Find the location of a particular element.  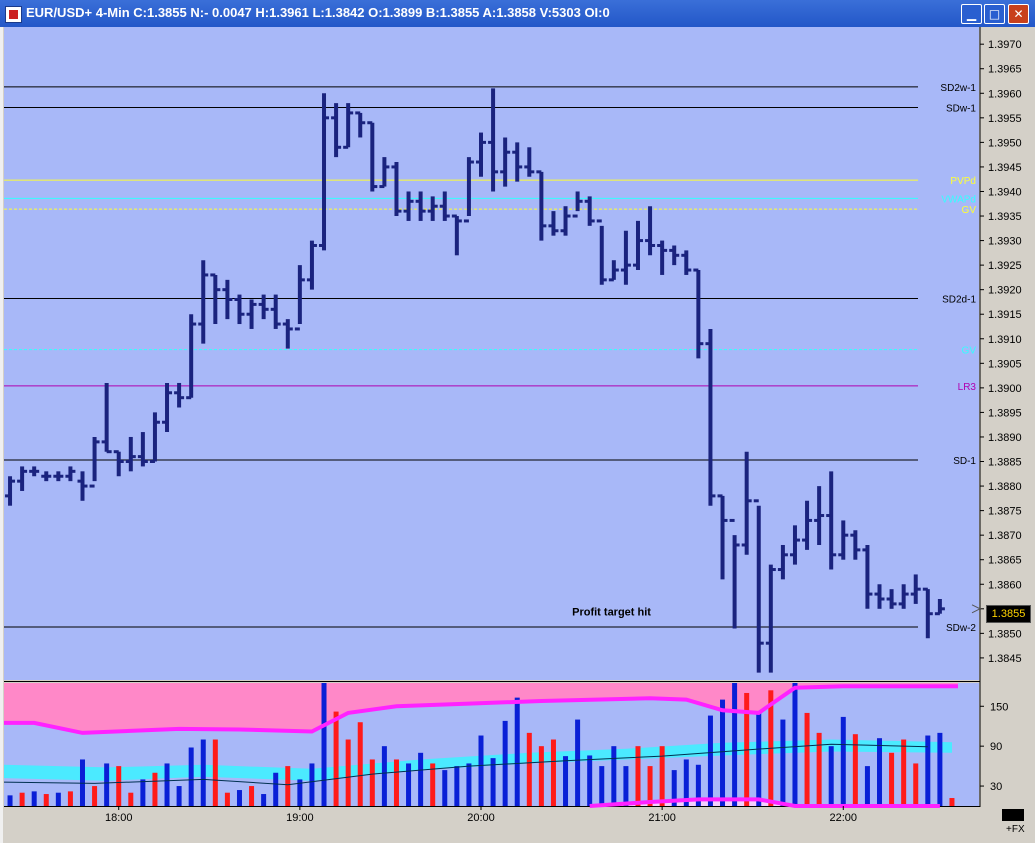

price-tick-label: 1.3845 is located at coordinates (1005, 659).